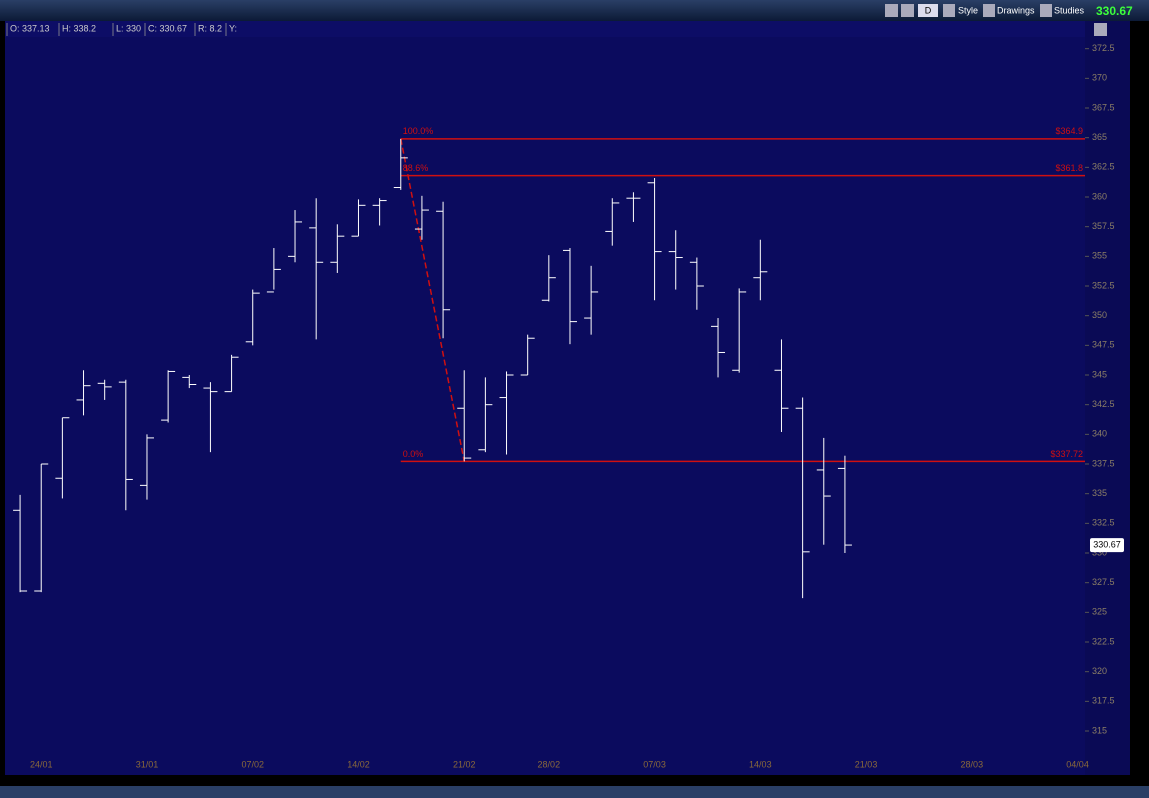 This screenshot has height=798, width=1149. What do you see at coordinates (1069, 168) in the screenshot?
I see `fib-price: $361.8` at bounding box center [1069, 168].